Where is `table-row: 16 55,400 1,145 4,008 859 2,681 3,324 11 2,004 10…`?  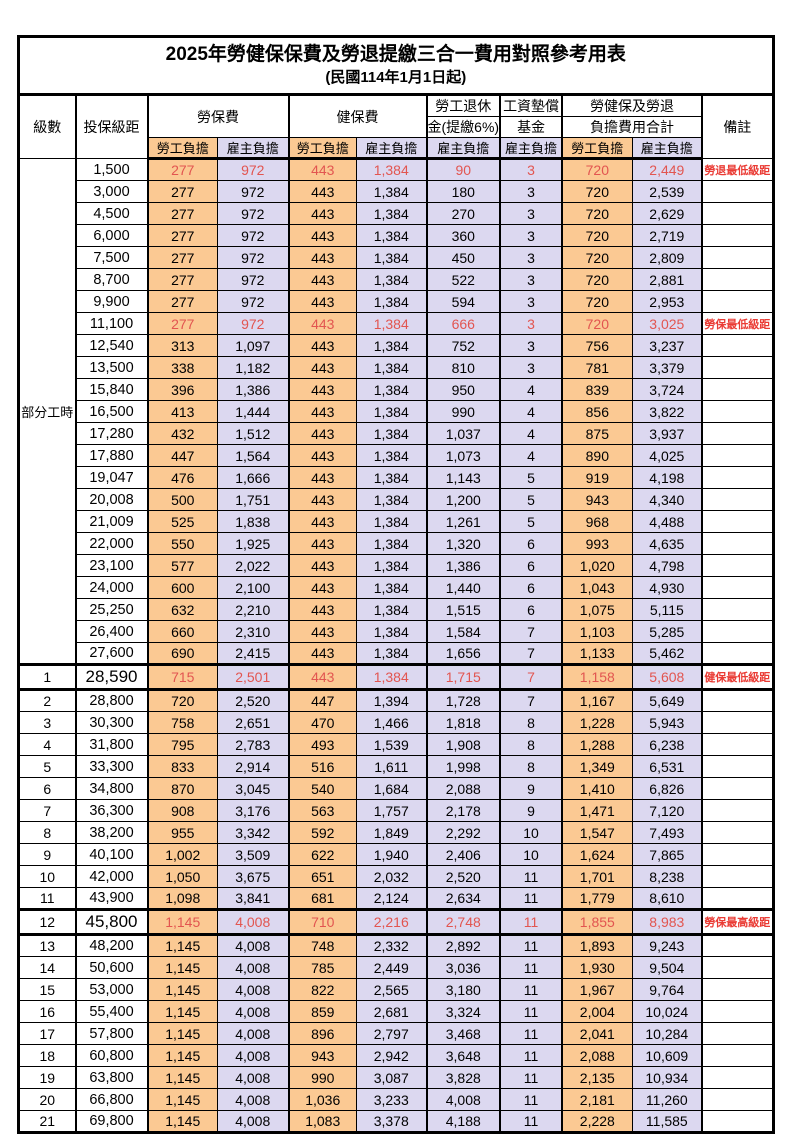
table-row: 16 55,400 1,145 4,008 859 2,681 3,324 11 2,004 10… is located at coordinates (396, 1011).